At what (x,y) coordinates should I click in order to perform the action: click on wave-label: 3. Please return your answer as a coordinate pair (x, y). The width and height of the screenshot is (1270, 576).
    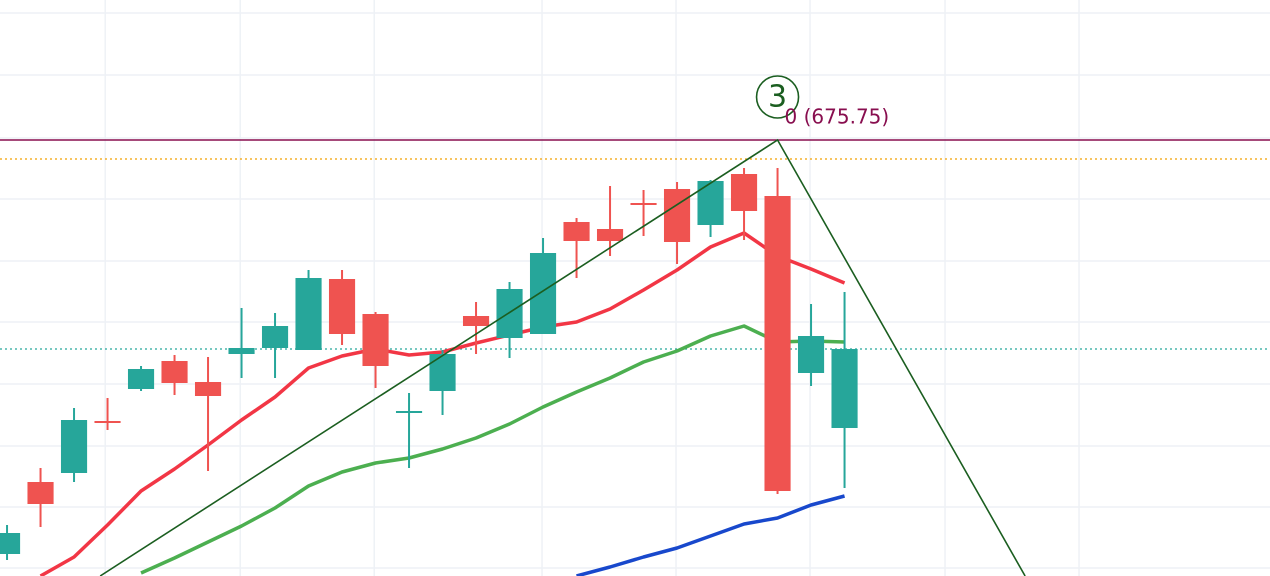
    Looking at the image, I should click on (777, 97).